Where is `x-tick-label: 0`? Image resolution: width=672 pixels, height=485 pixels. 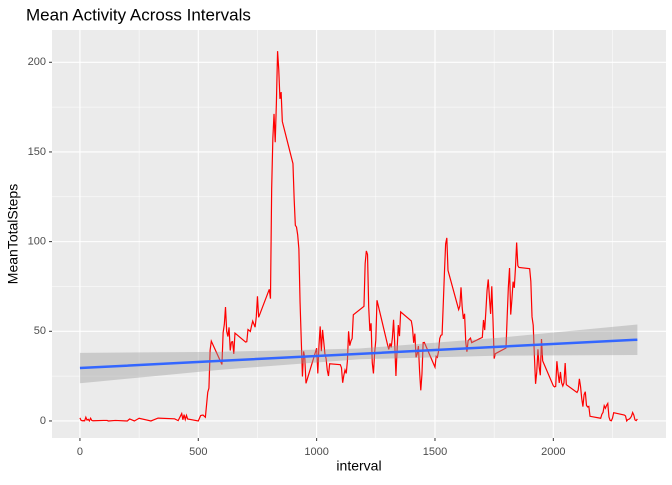 x-tick-label: 0 is located at coordinates (80, 452).